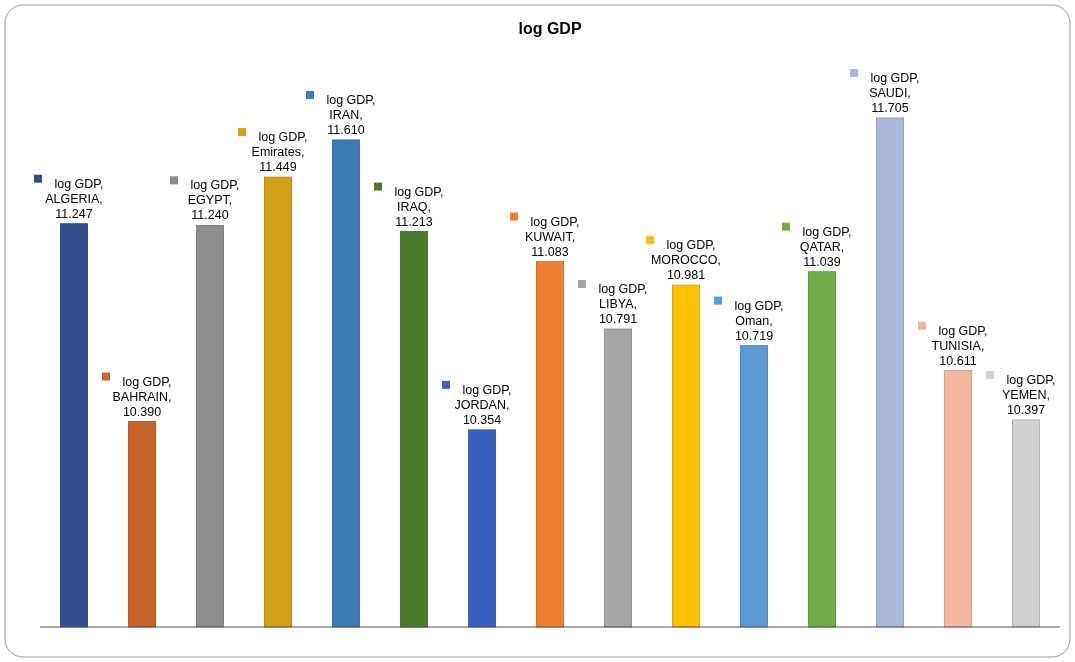 Image resolution: width=1075 pixels, height=662 pixels. What do you see at coordinates (351, 114) in the screenshot?
I see `data-label: log GDP, IRAN, 11.610` at bounding box center [351, 114].